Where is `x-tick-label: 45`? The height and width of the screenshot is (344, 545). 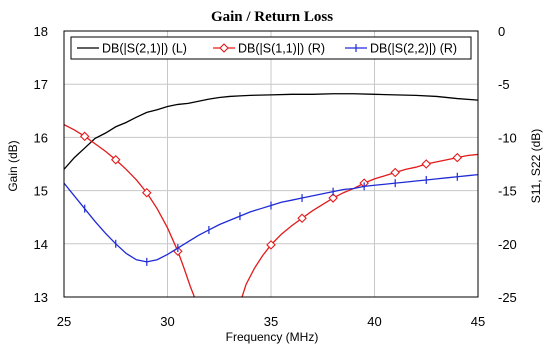
x-tick-label: 45 is located at coordinates (478, 321).